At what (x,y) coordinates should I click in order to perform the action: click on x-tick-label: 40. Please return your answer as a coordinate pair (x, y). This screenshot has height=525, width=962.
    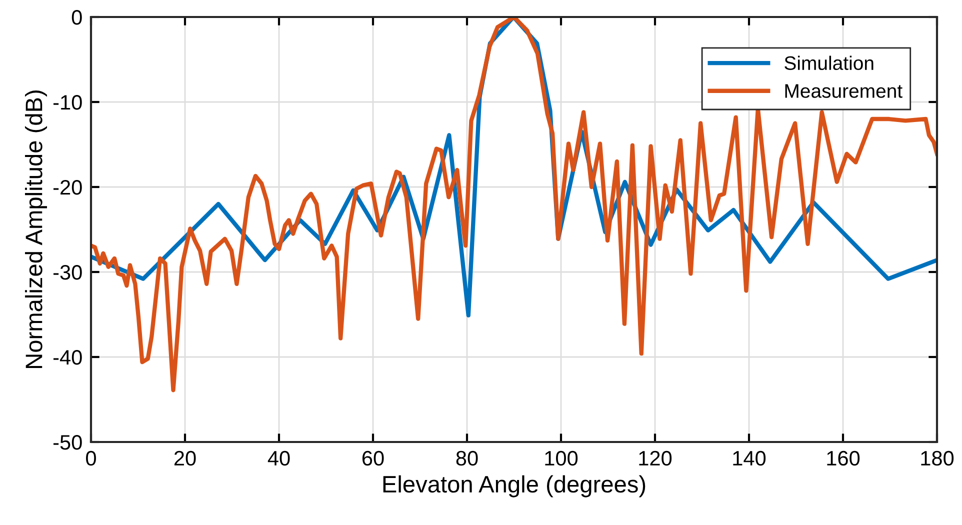
    Looking at the image, I should click on (279, 458).